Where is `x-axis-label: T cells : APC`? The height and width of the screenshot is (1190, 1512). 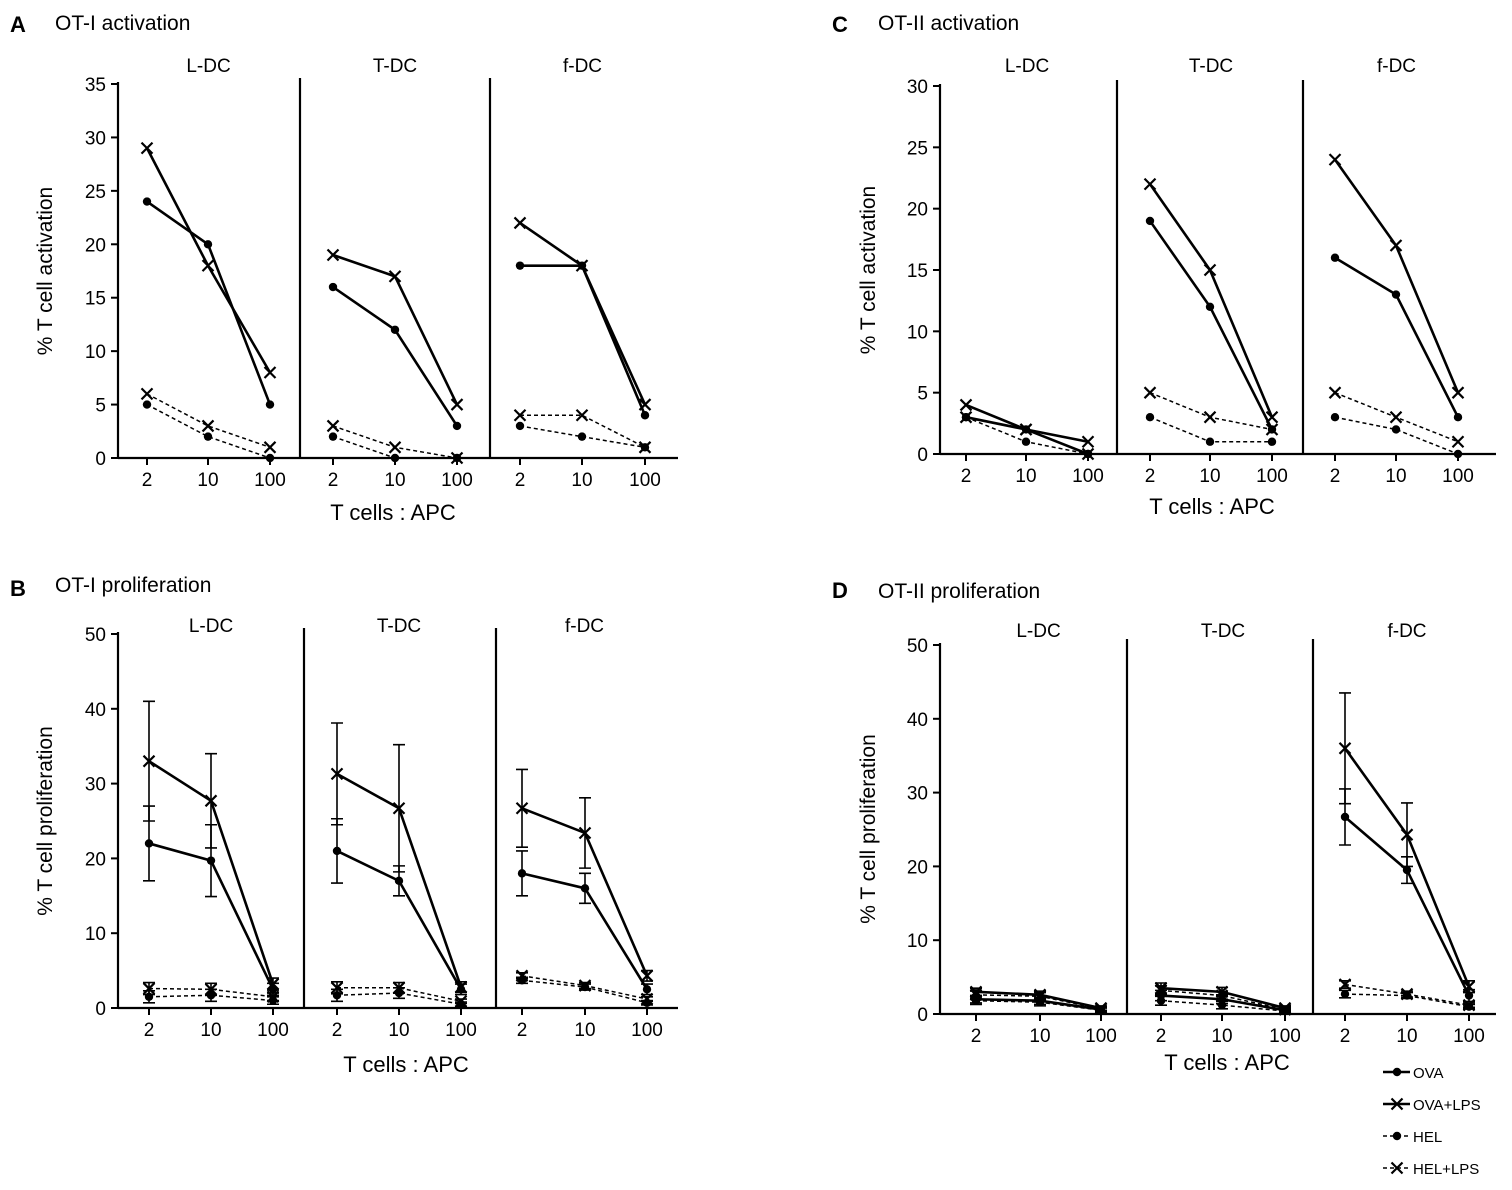
x-axis-label: T cells : APC is located at coordinates (406, 1064).